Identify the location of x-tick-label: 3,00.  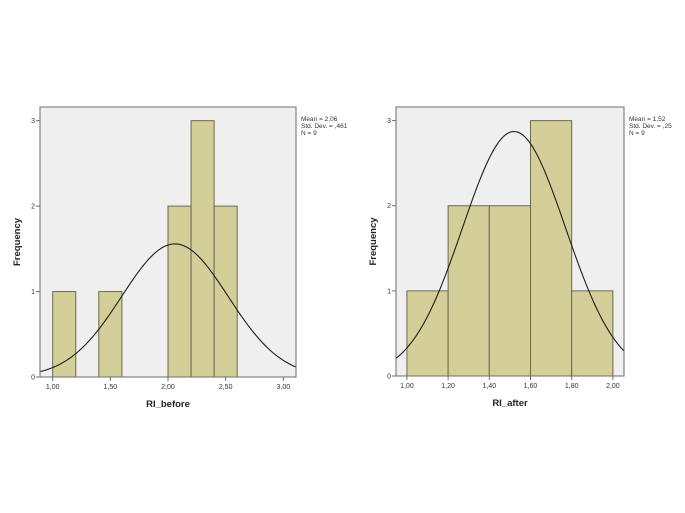
(284, 387).